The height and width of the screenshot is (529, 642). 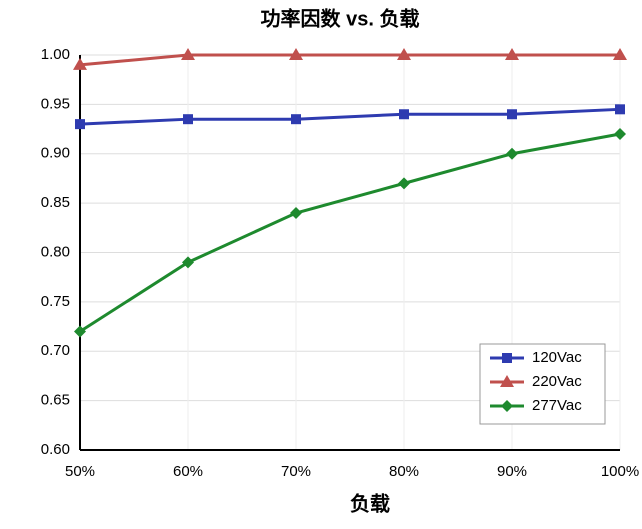 What do you see at coordinates (55, 350) in the screenshot?
I see `y-tick-label: 0.70` at bounding box center [55, 350].